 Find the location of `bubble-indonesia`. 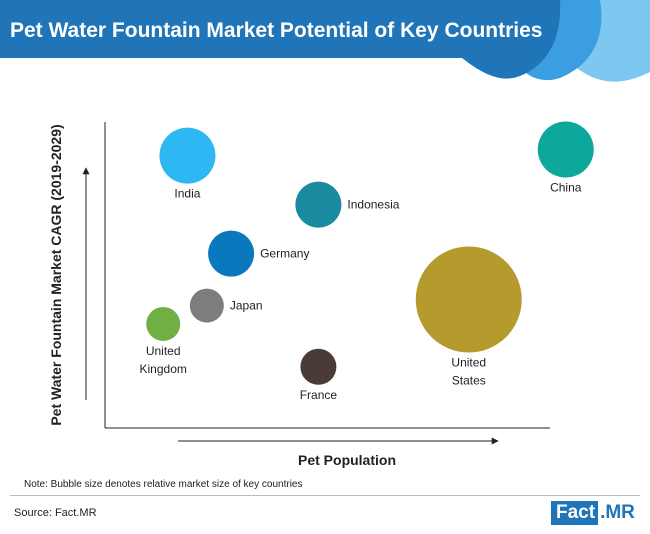

bubble-indonesia is located at coordinates (318, 204).